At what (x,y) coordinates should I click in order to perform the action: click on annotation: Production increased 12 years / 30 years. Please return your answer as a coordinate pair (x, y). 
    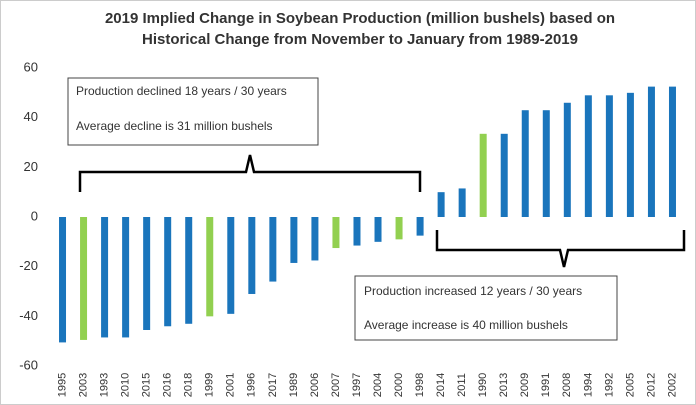
    Looking at the image, I should click on (473, 291).